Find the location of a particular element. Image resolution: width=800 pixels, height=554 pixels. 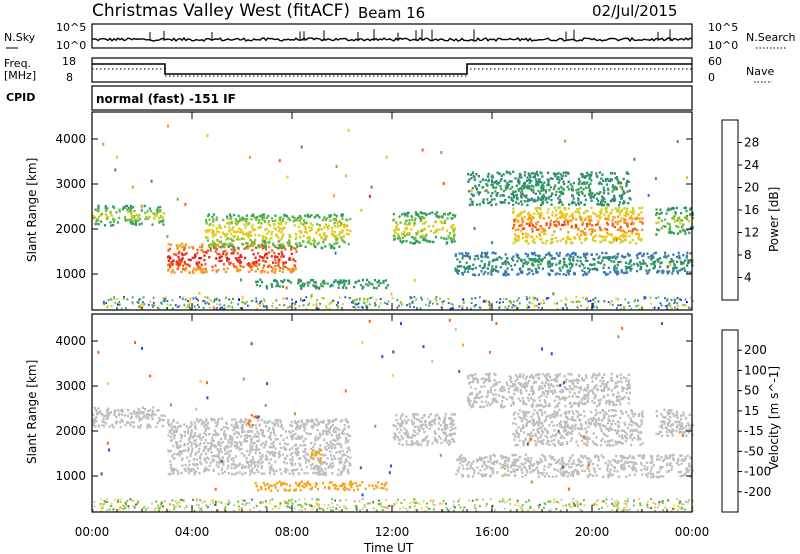

cpid-panel: CPID normal (fast) -151 IF is located at coordinates (349, 98).